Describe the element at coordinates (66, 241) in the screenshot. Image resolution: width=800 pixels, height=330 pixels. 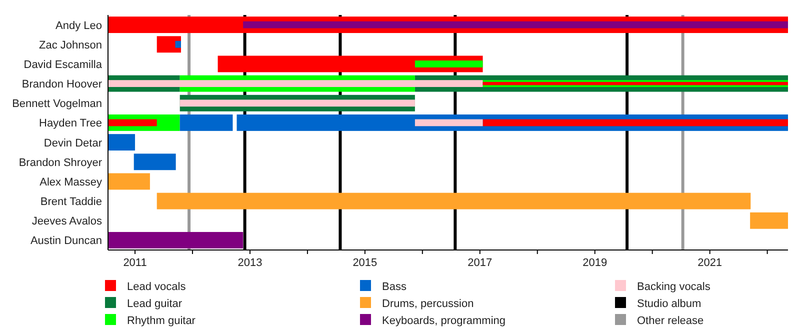
I see `y-tick-label: Austin Duncan` at that location.